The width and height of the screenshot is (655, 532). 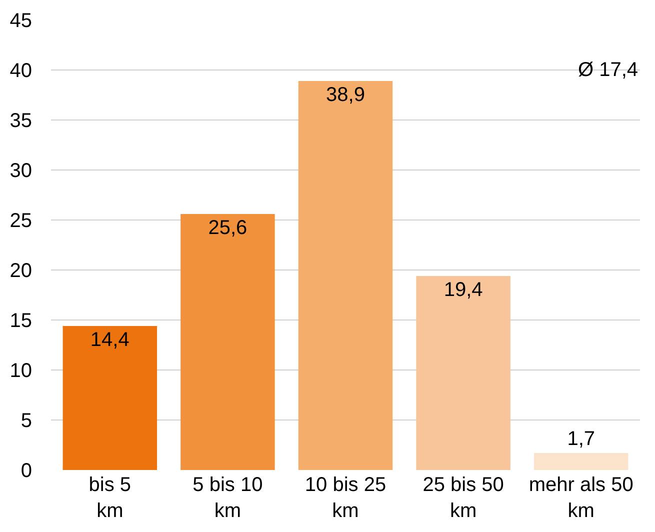 I want to click on data-label: 38,9, so click(x=345, y=95).